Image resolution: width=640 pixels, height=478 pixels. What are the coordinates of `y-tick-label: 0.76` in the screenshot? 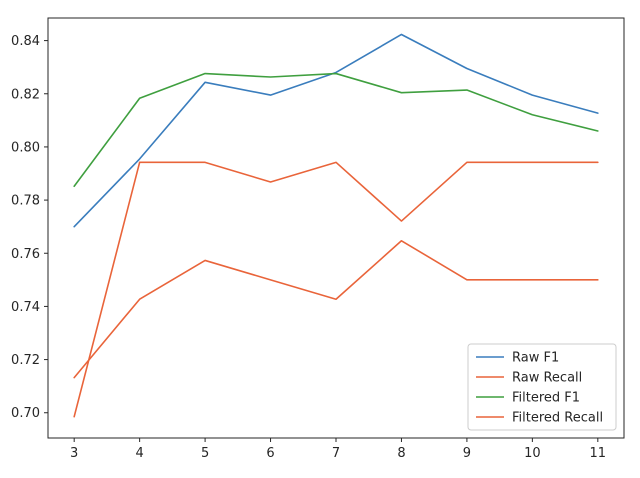 It's located at (25, 254).